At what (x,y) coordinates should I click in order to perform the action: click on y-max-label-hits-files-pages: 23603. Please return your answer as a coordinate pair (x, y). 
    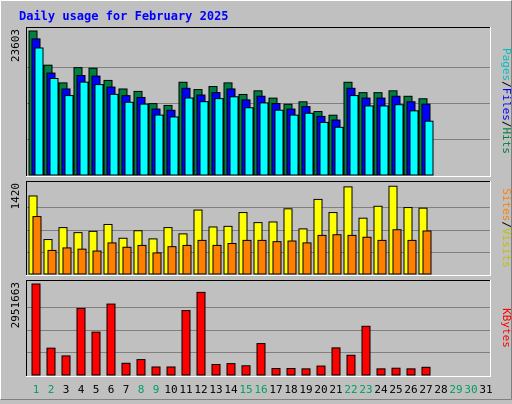
    Looking at the image, I should click on (15, 45).